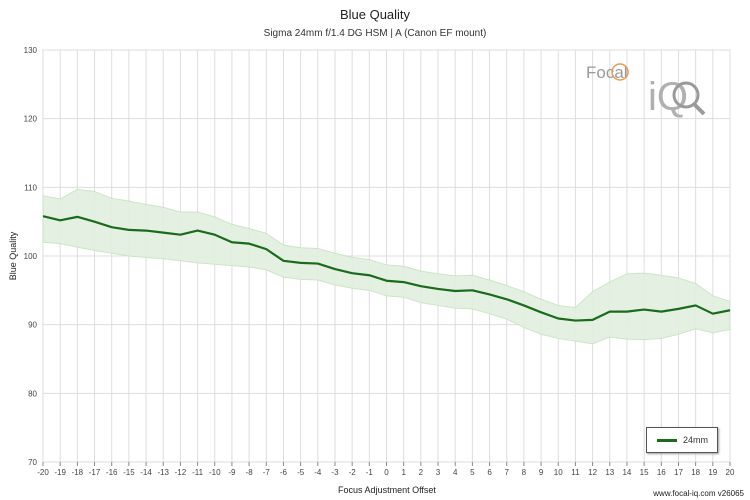  What do you see at coordinates (60, 472) in the screenshot?
I see `x-tick-label: -19` at bounding box center [60, 472].